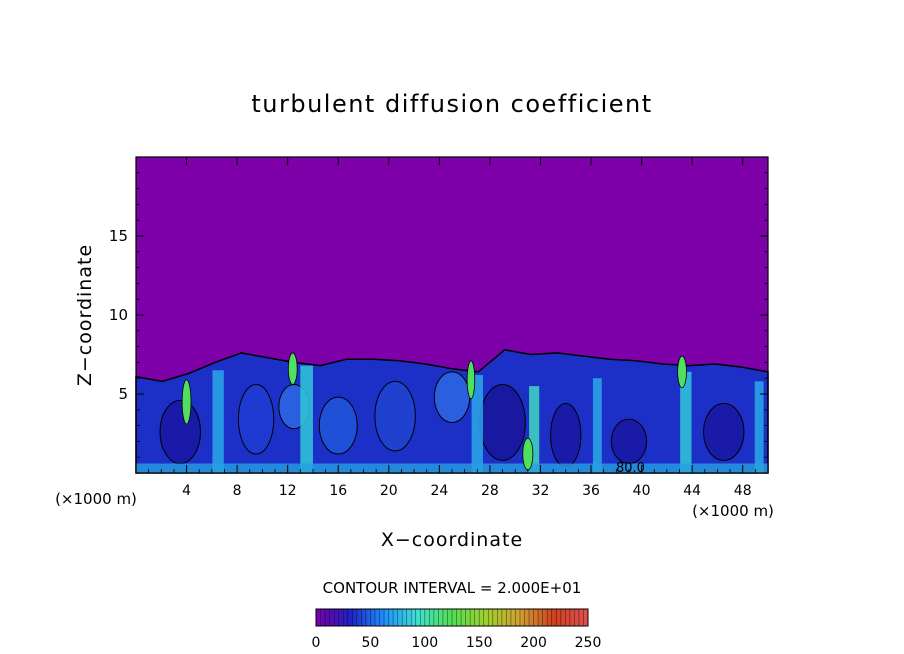  Describe the element at coordinates (479, 643) in the screenshot. I see `colorbar-tick-label: 150` at that location.